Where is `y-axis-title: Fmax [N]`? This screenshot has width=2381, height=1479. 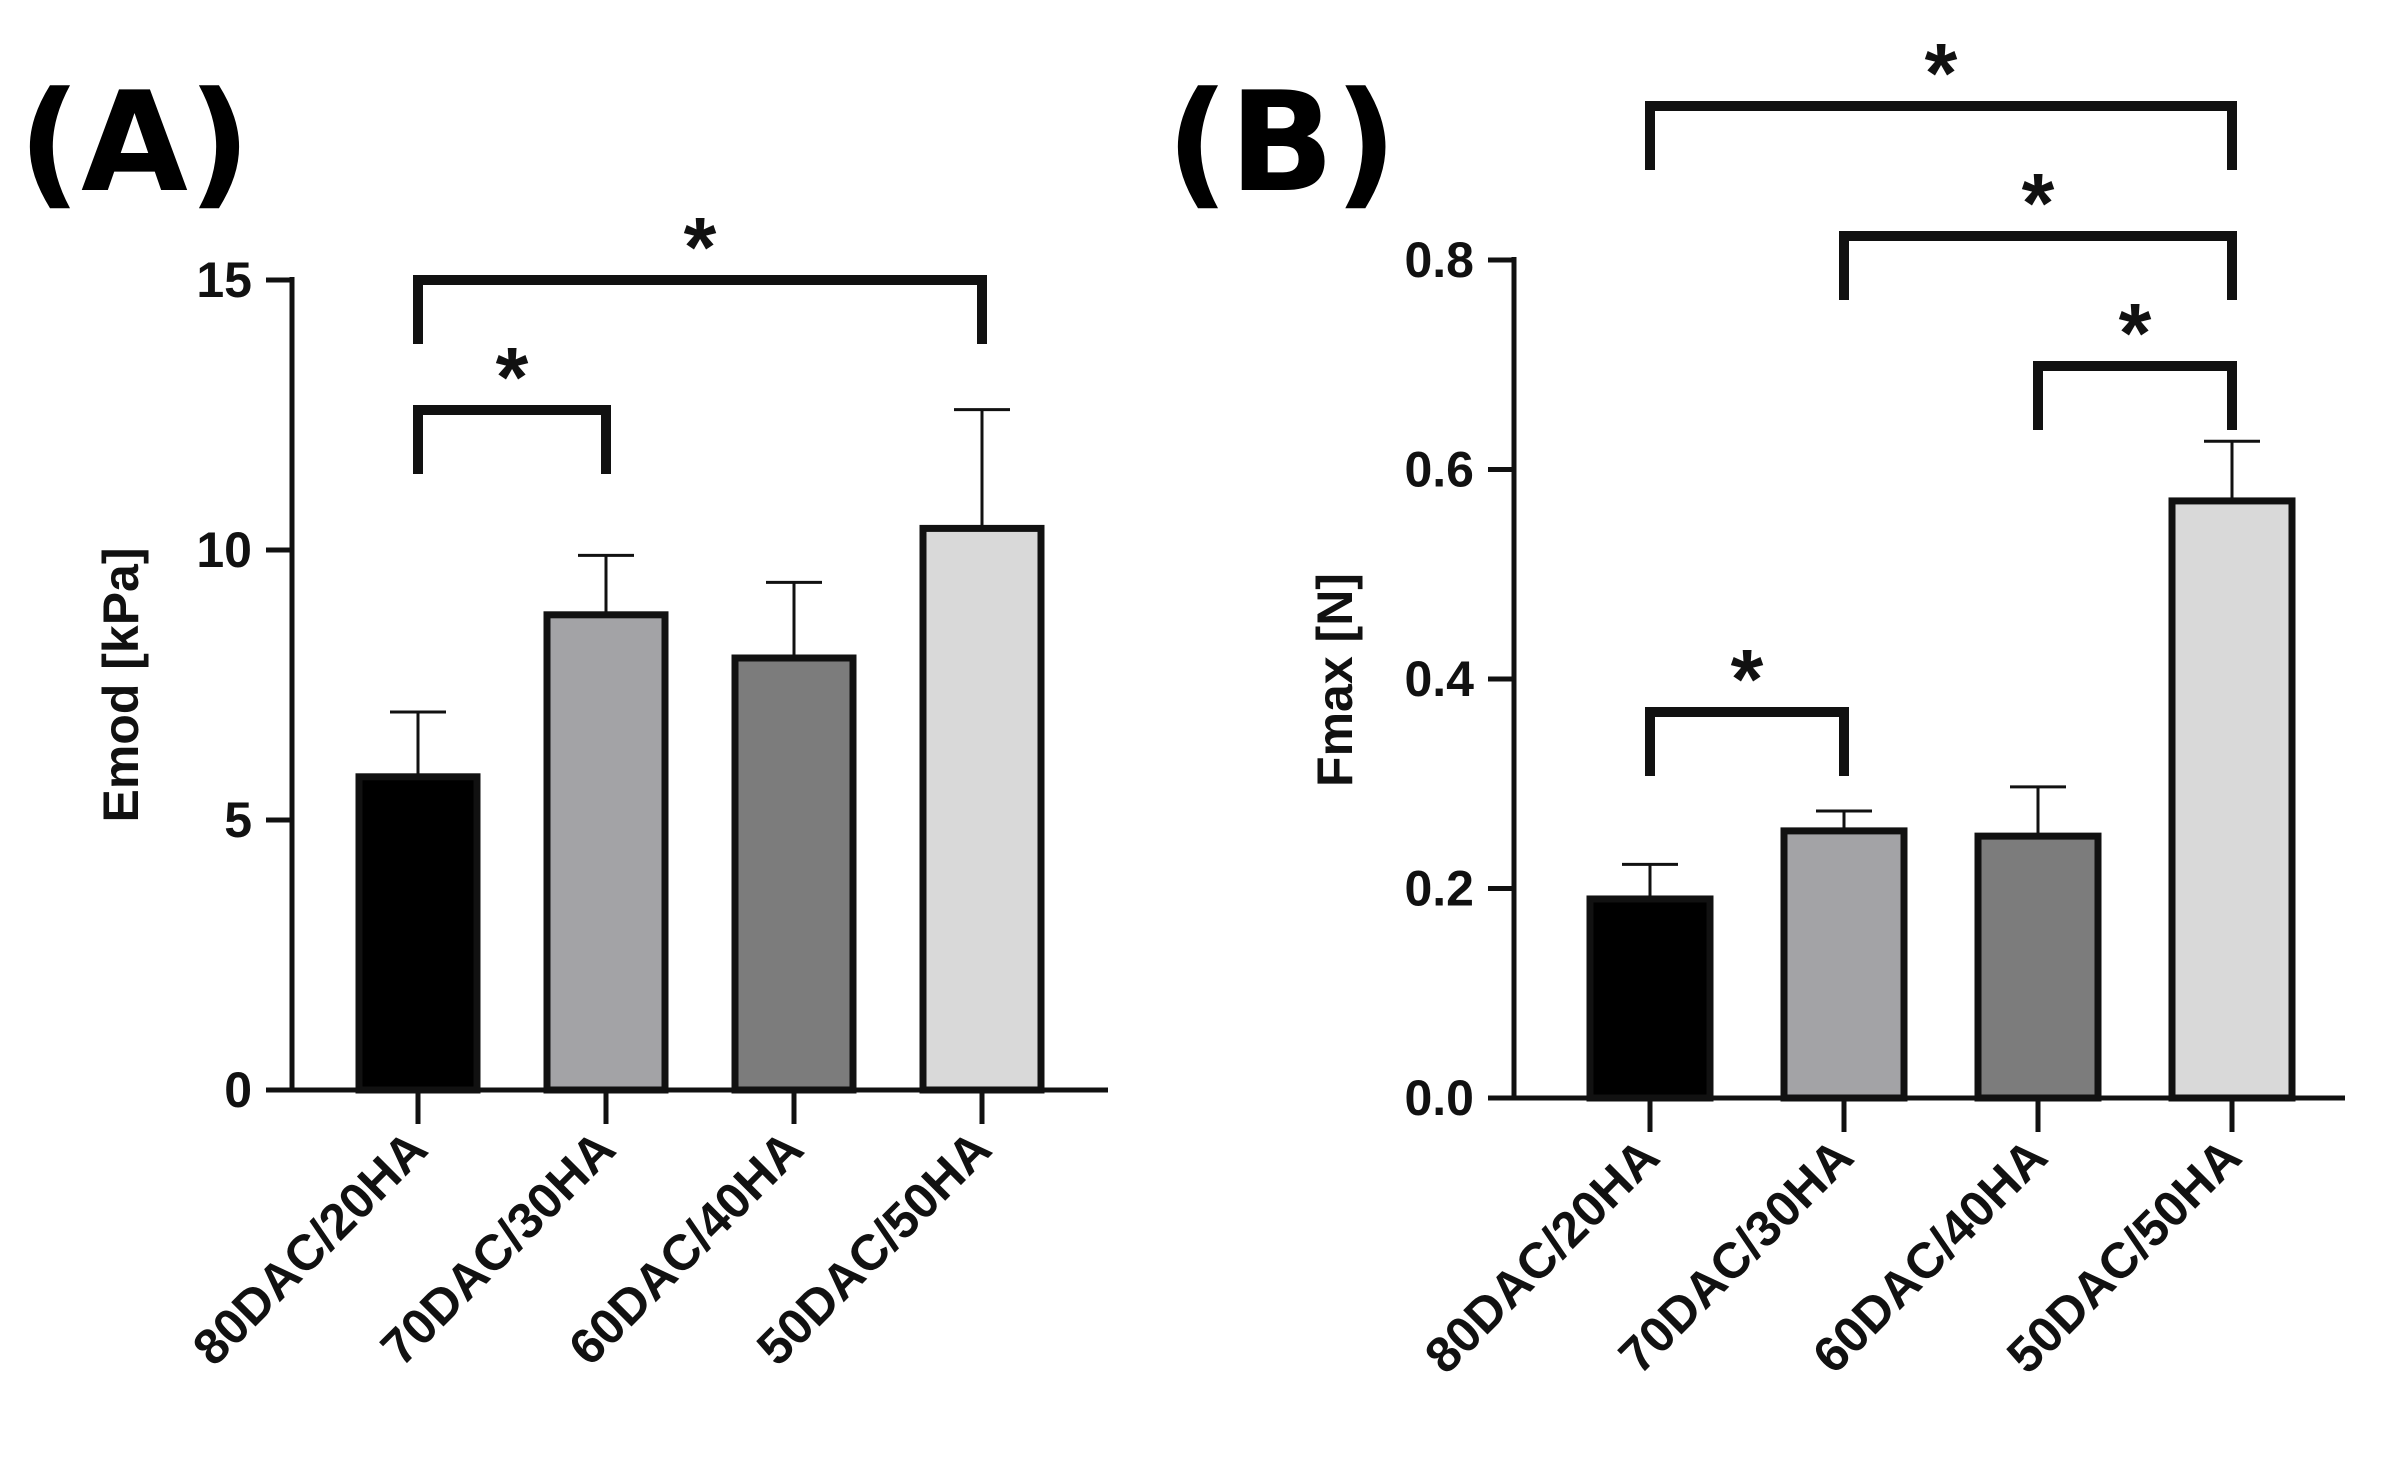 y-axis-title: Fmax [N] is located at coordinates (1335, 680).